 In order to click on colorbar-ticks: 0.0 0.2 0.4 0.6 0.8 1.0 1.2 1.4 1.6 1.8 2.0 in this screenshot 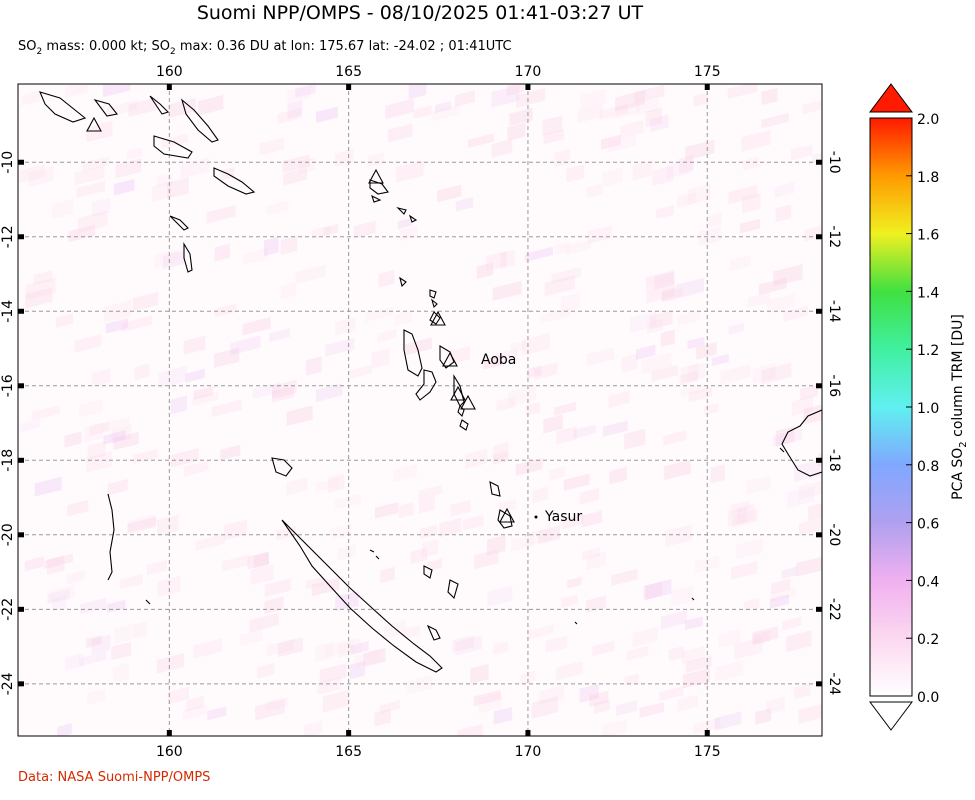, I will do `click(922, 409)`.